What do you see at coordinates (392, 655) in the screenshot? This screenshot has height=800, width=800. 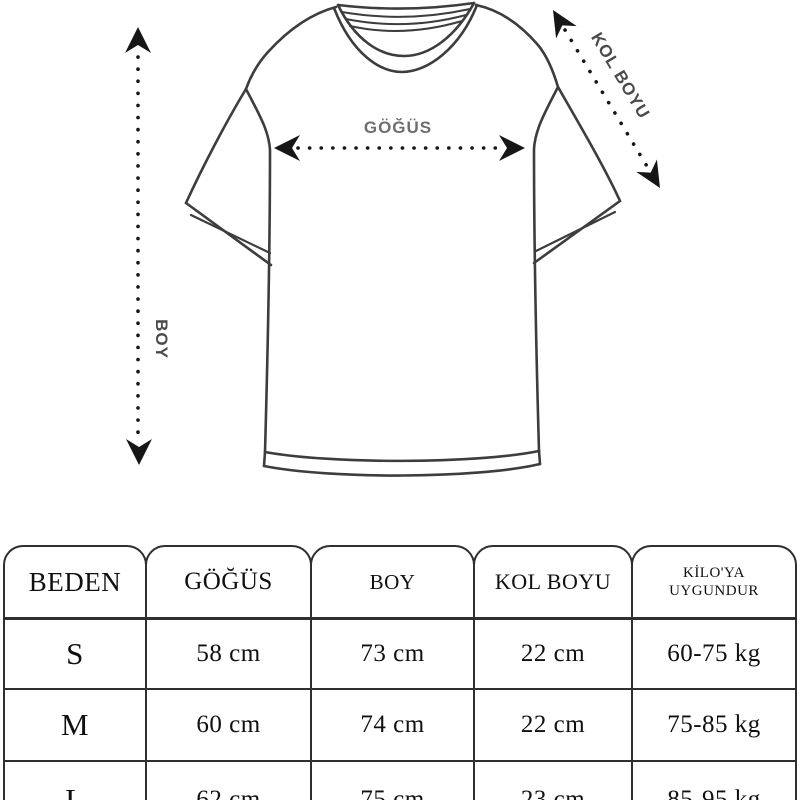 I see `length-value-s: 73 cm` at bounding box center [392, 655].